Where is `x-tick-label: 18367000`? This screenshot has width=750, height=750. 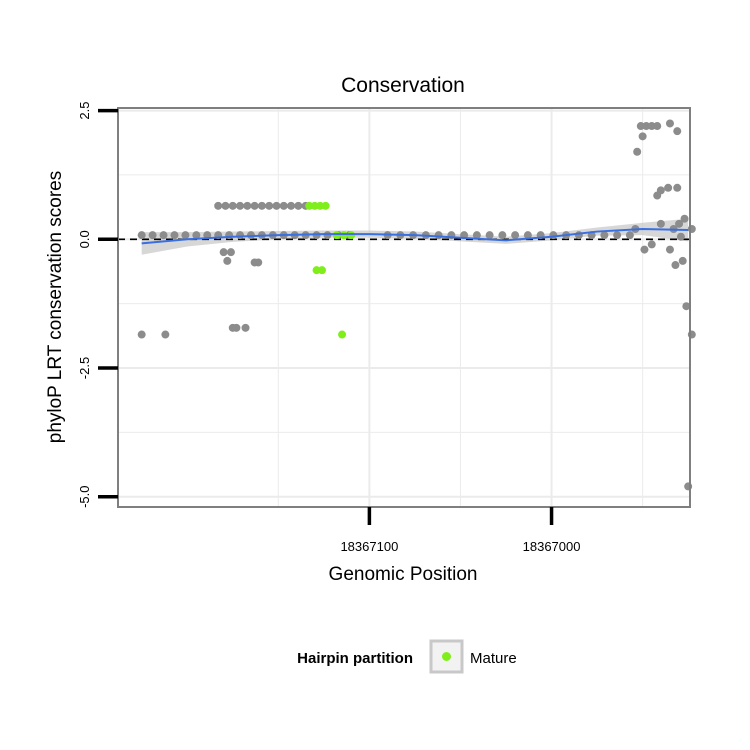 x-tick-label: 18367000 is located at coordinates (552, 546).